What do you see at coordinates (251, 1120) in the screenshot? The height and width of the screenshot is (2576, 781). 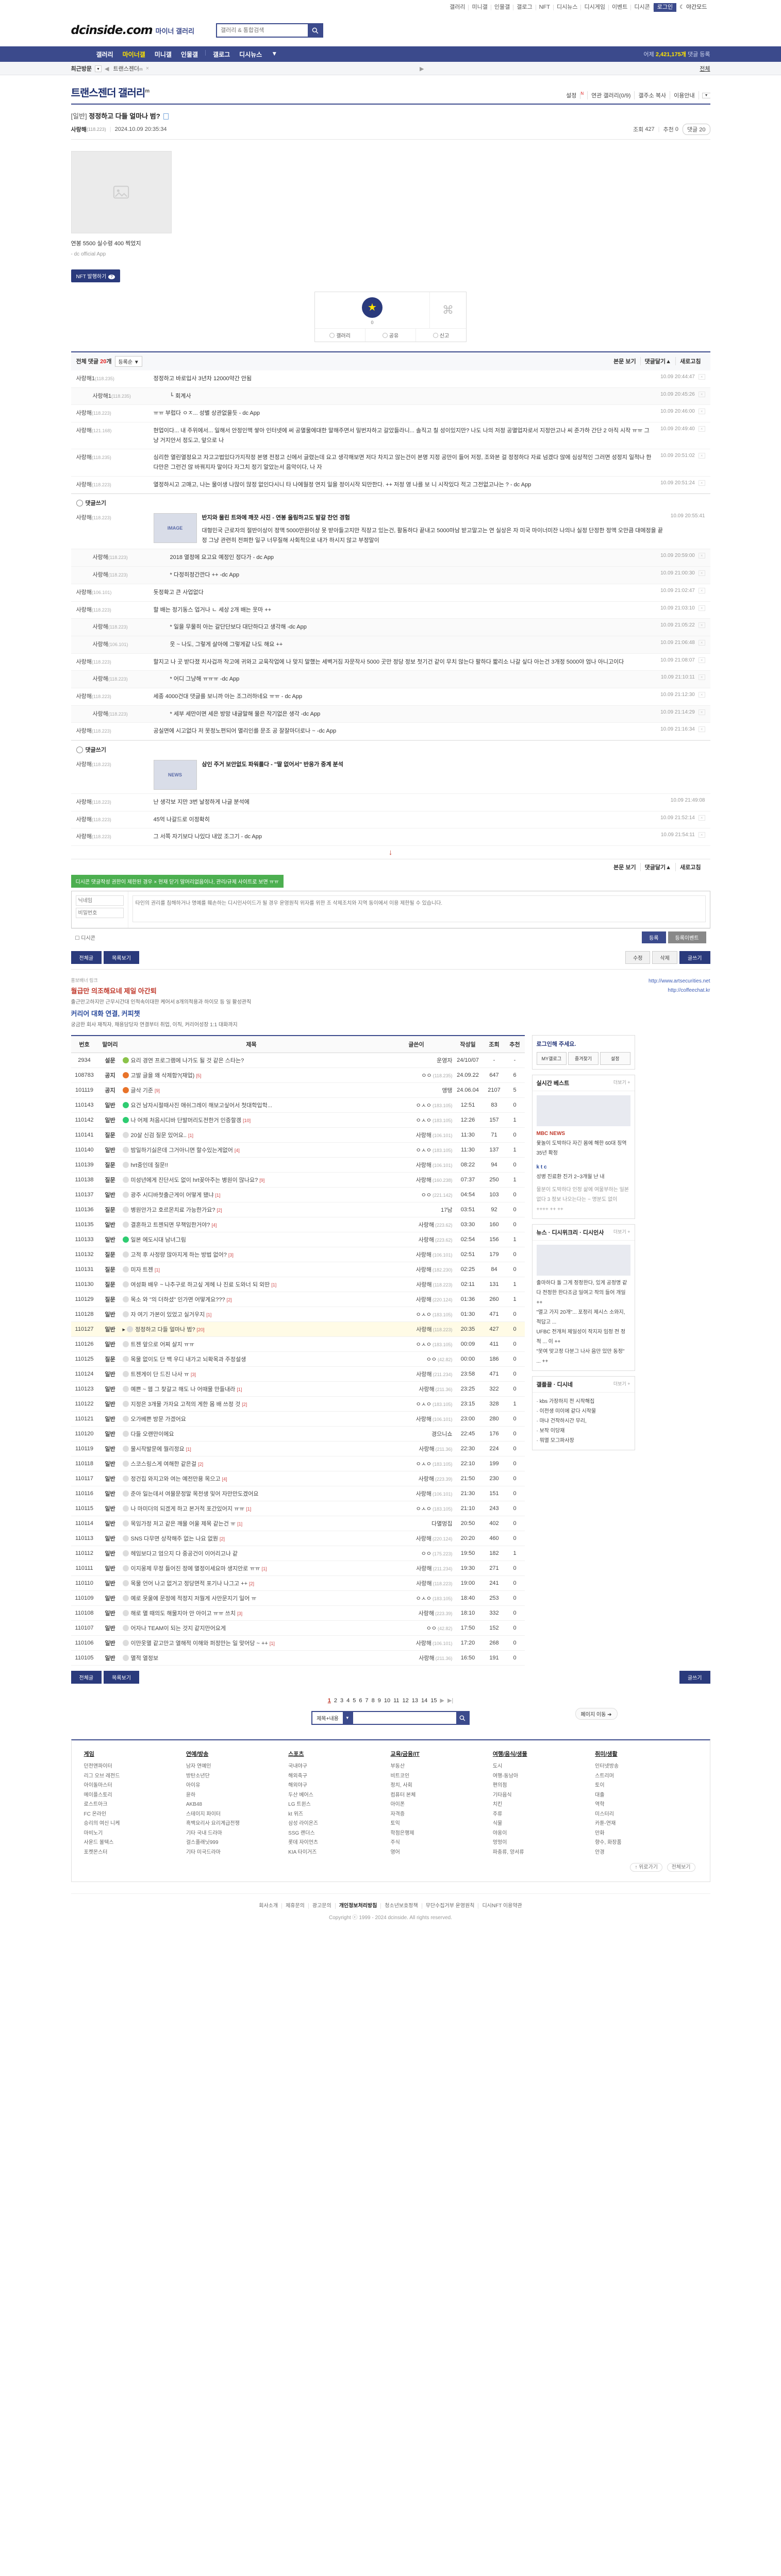 I see `cell-title: 나 어제 처음시디바 단발머리도전한거 인증할겡 [10]` at bounding box center [251, 1120].